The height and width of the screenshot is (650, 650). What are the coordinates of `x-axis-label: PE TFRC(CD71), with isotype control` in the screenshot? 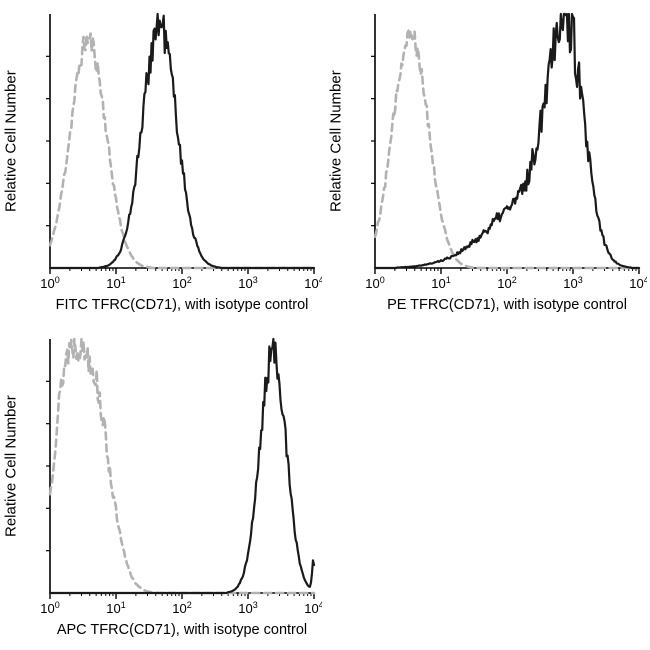 It's located at (507, 305).